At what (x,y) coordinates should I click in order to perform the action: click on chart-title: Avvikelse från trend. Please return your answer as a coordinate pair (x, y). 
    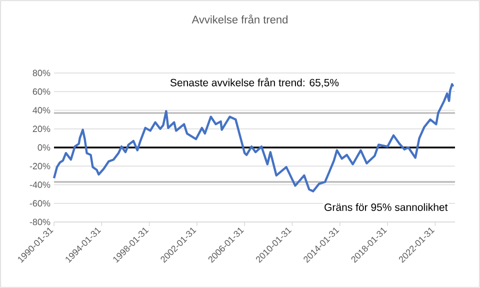
    Looking at the image, I should click on (240, 19).